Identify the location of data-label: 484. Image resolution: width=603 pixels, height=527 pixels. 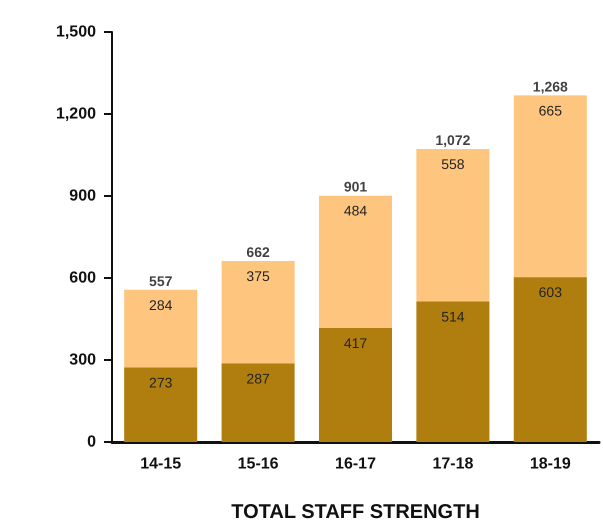
(356, 210).